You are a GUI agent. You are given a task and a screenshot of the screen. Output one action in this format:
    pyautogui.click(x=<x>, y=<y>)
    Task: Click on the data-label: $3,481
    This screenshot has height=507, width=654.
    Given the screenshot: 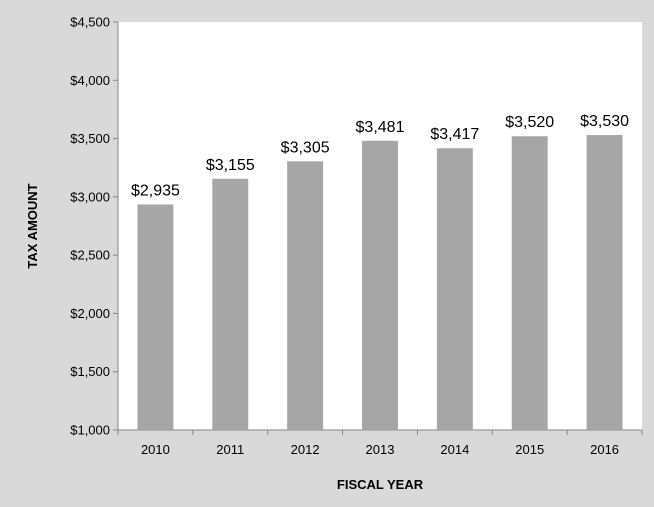 What is the action you would take?
    pyautogui.click(x=380, y=127)
    